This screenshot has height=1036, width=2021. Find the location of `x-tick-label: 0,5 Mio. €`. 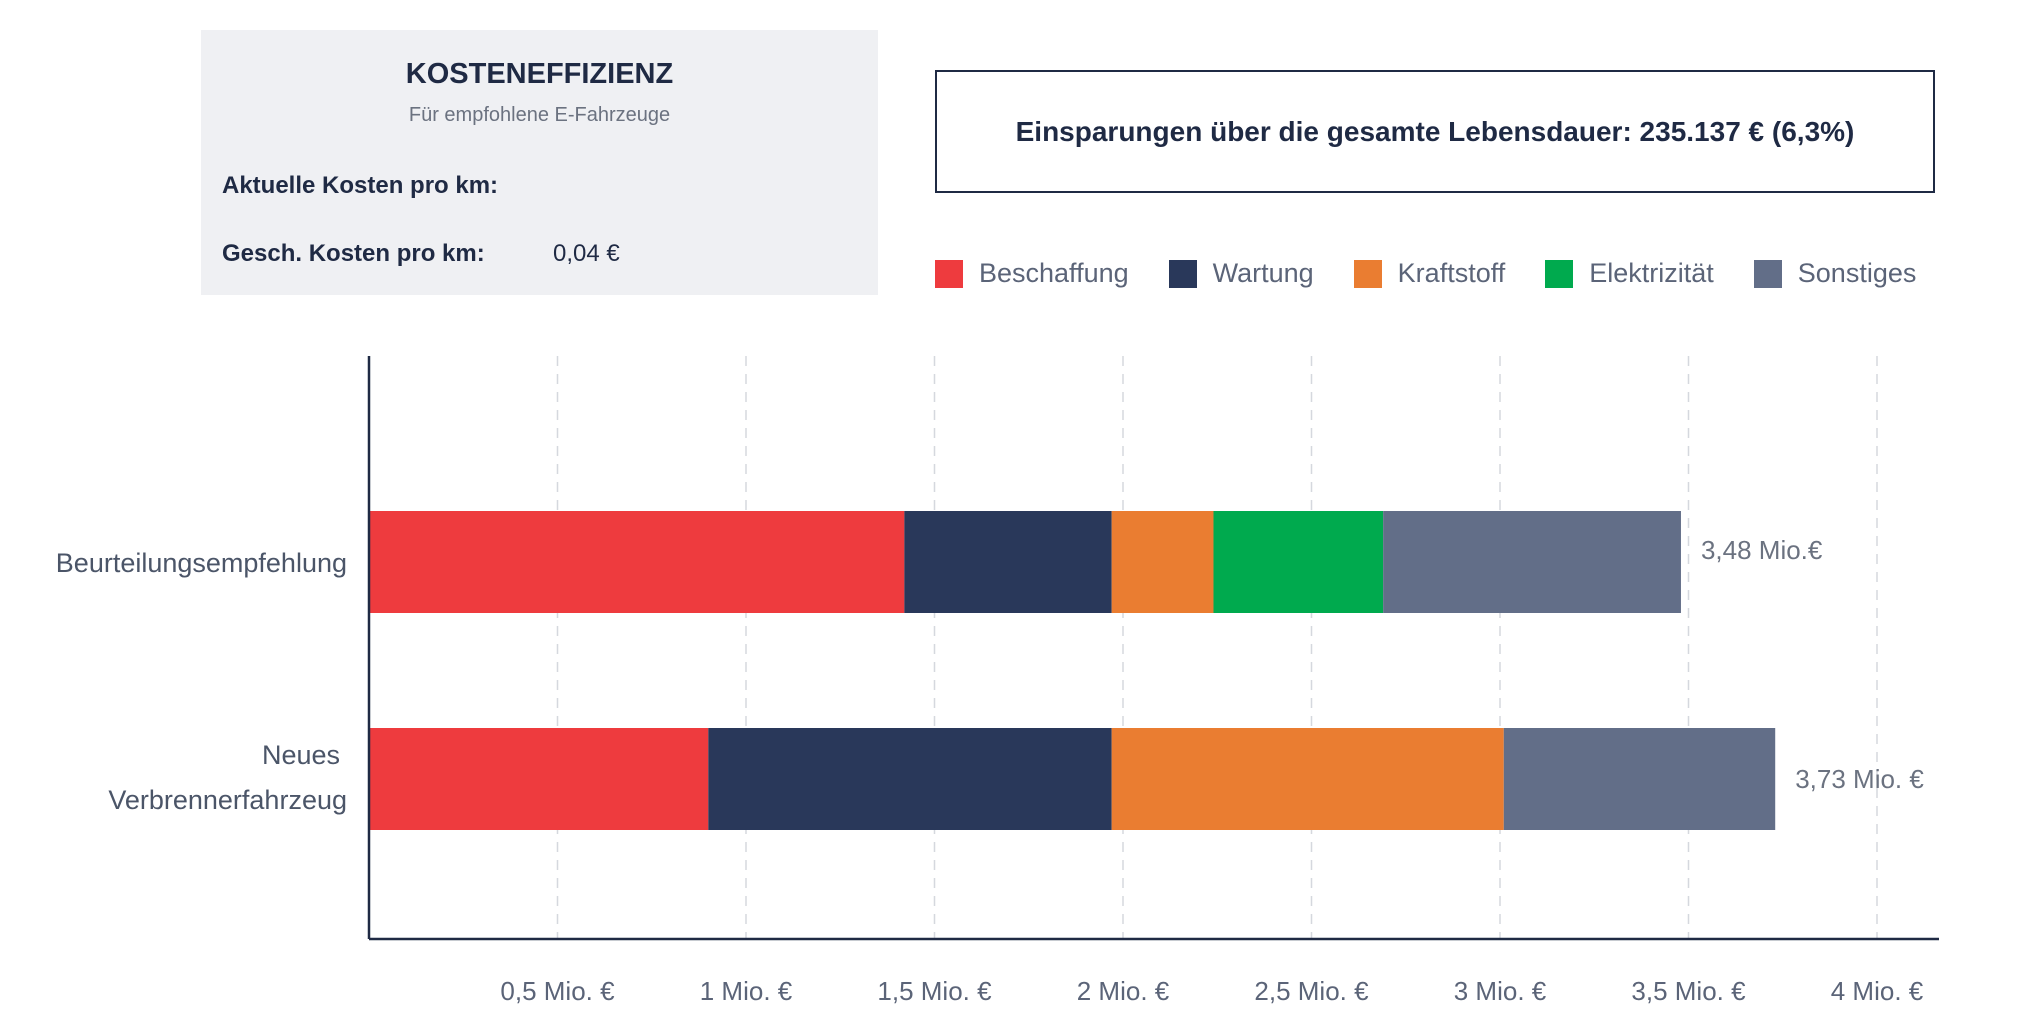

x-tick-label: 0,5 Mio. € is located at coordinates (557, 991).